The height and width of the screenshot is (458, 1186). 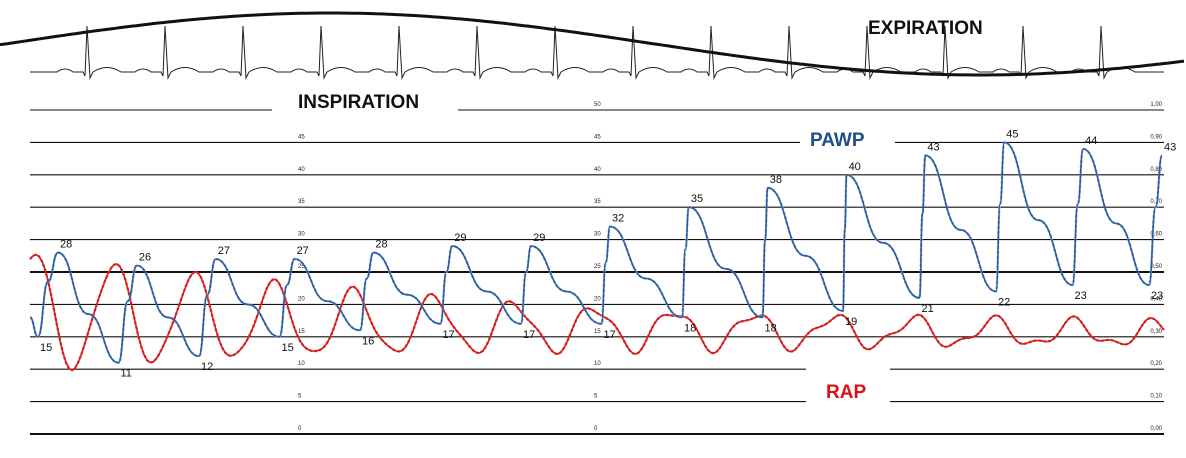 I want to click on tick-label: 0,80, so click(x=1156, y=170).